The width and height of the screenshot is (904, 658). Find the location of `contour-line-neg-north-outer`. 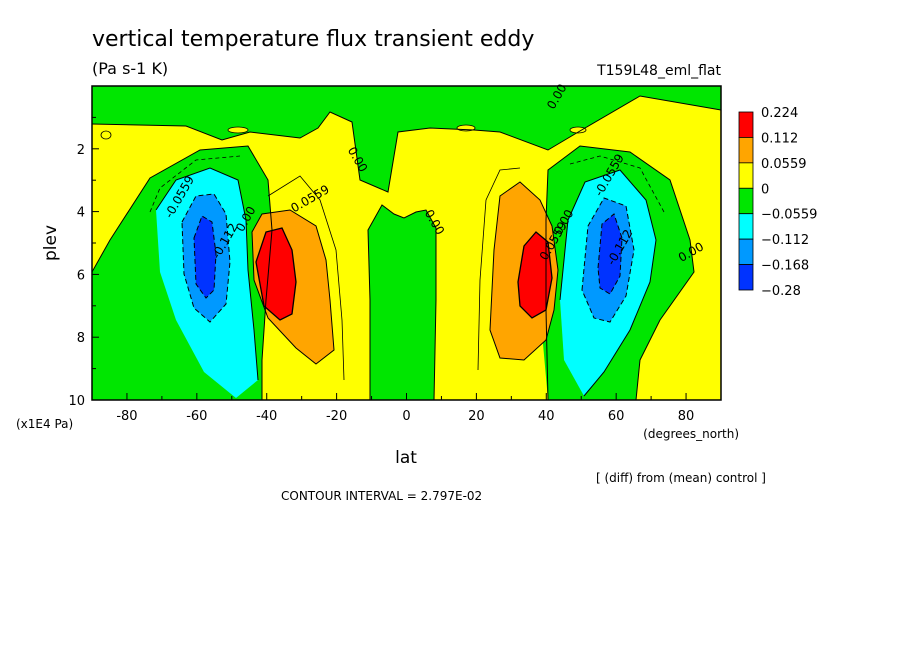

contour-line-neg-north-outer is located at coordinates (617, 184).